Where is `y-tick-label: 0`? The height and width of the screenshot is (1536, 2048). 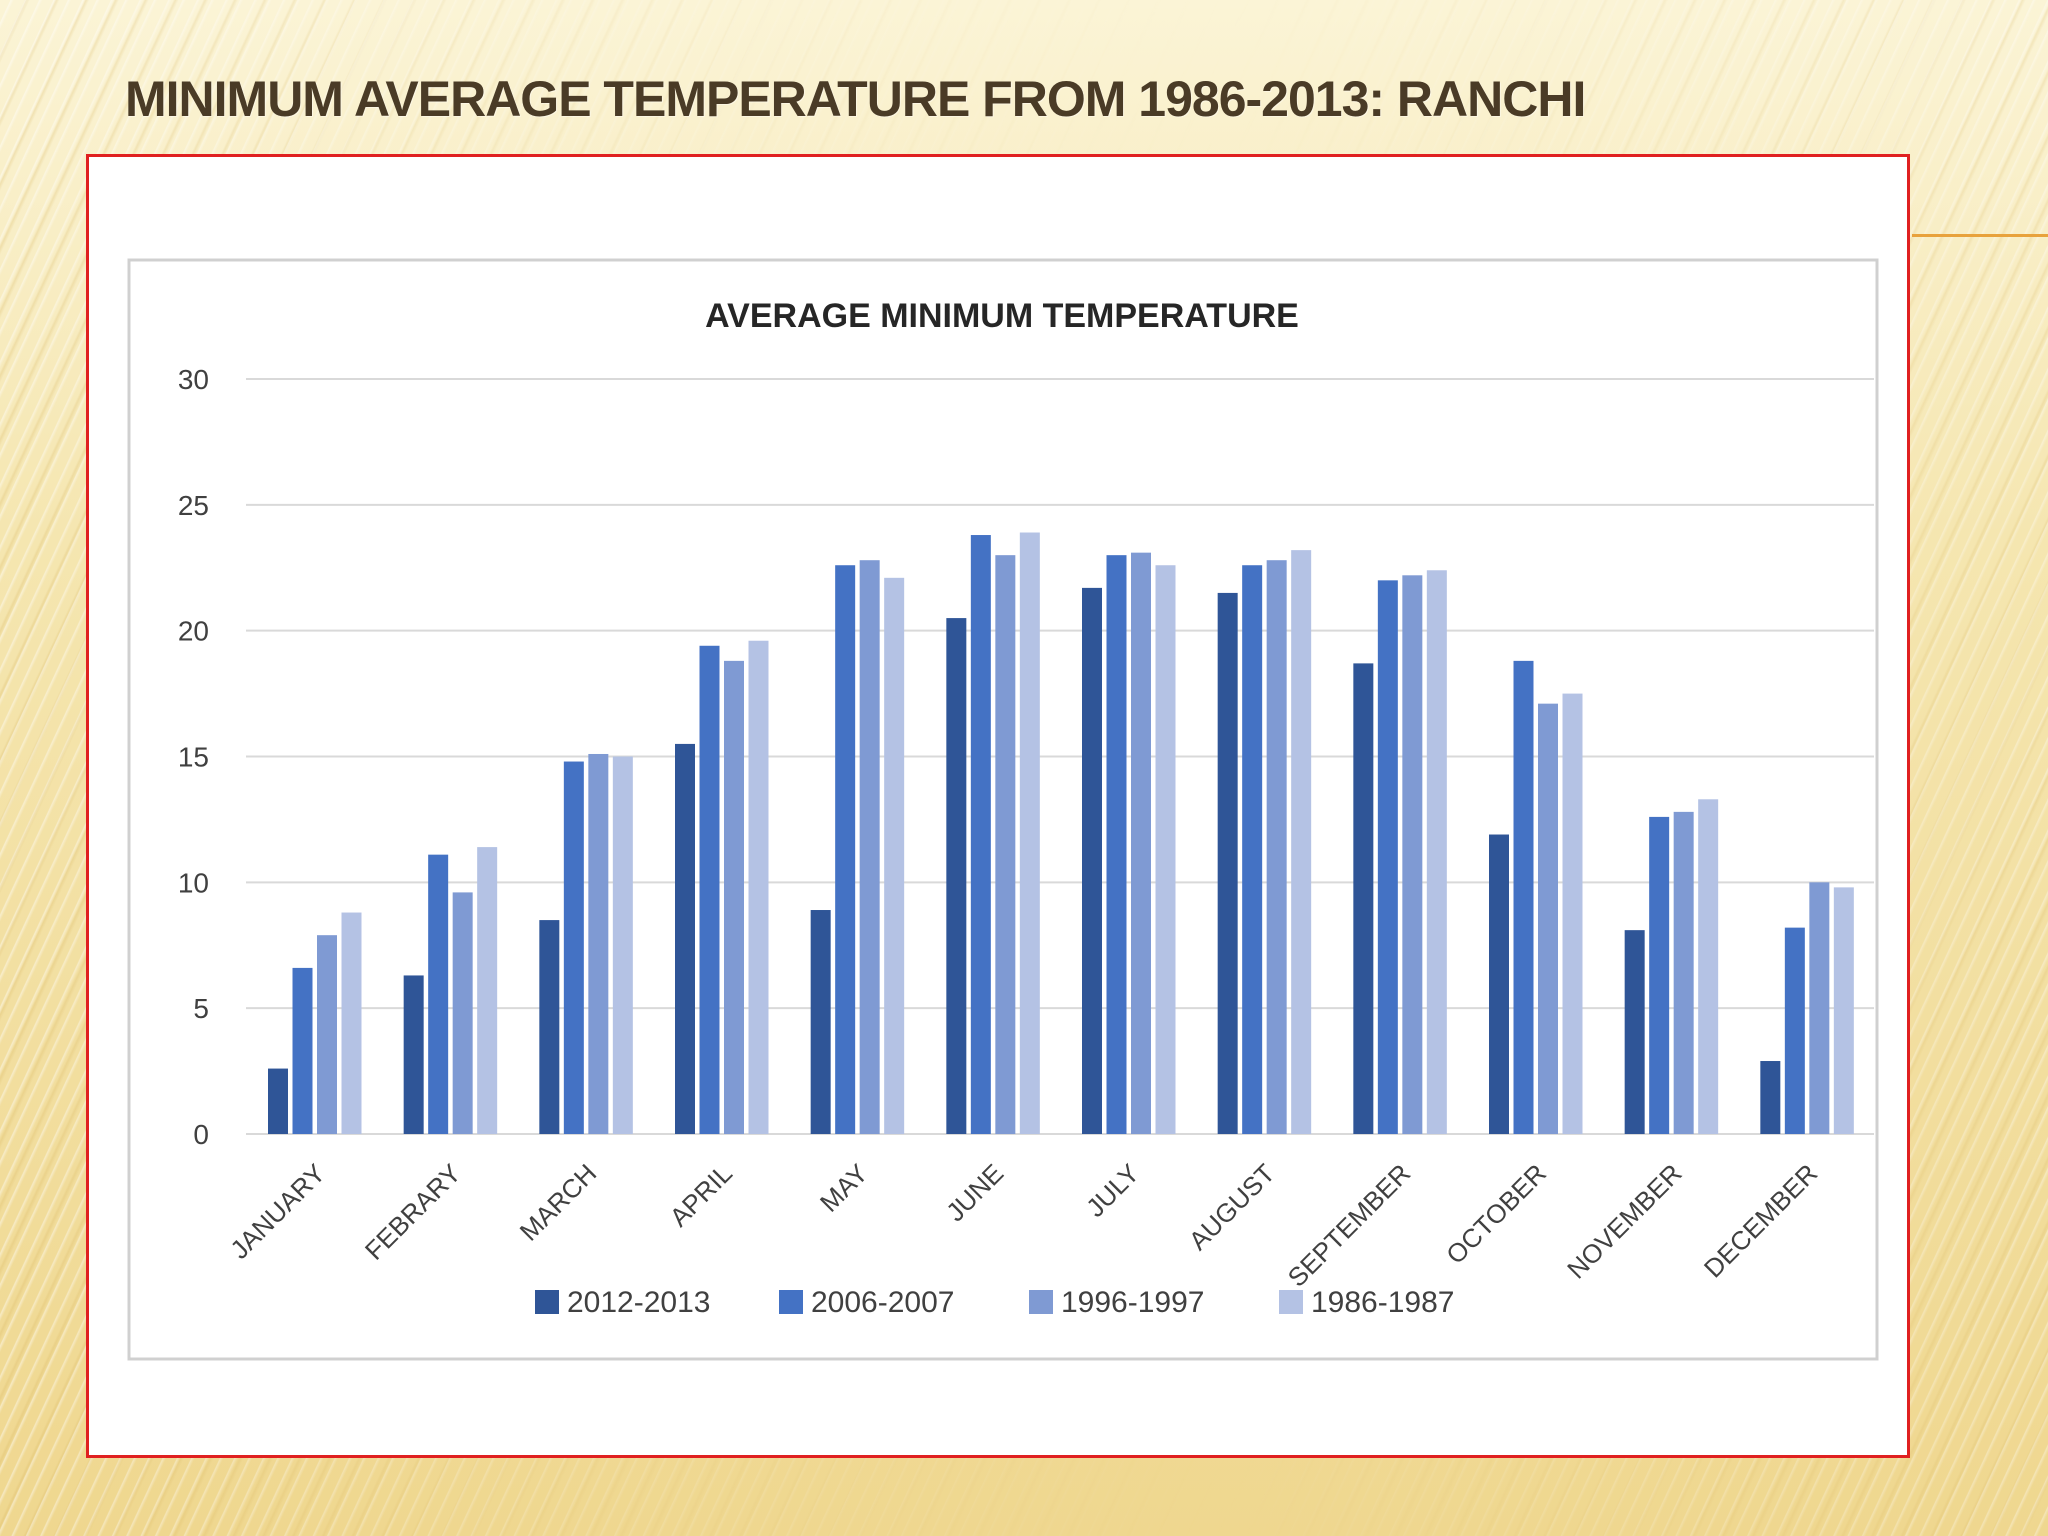
y-tick-label: 0 is located at coordinates (201, 1134).